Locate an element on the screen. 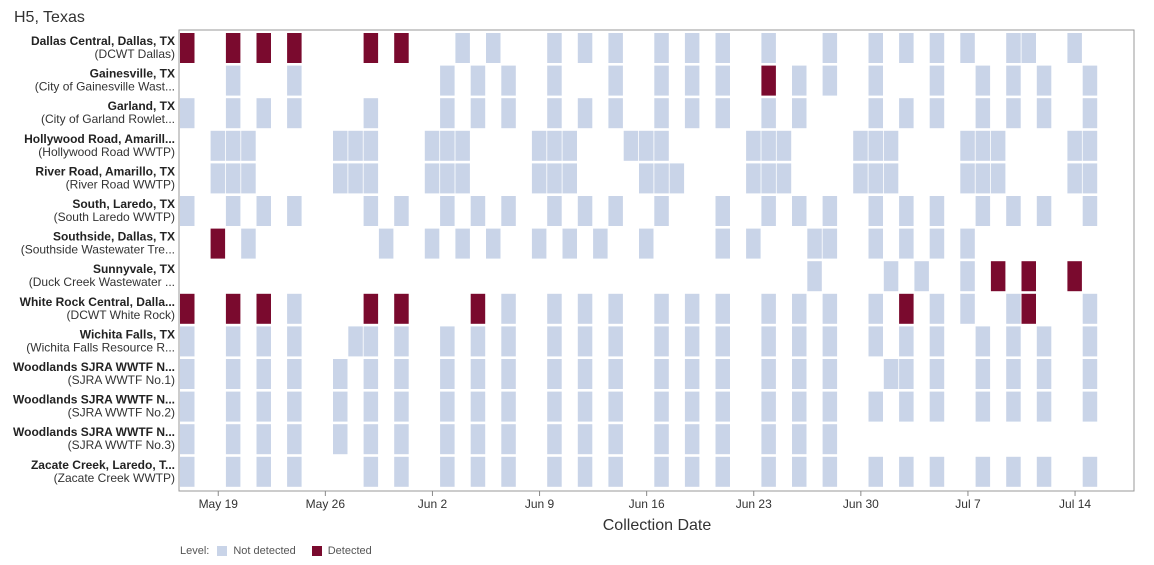 The image size is (1154, 565). legend-item-detected: Detected is located at coordinates (338, 551).